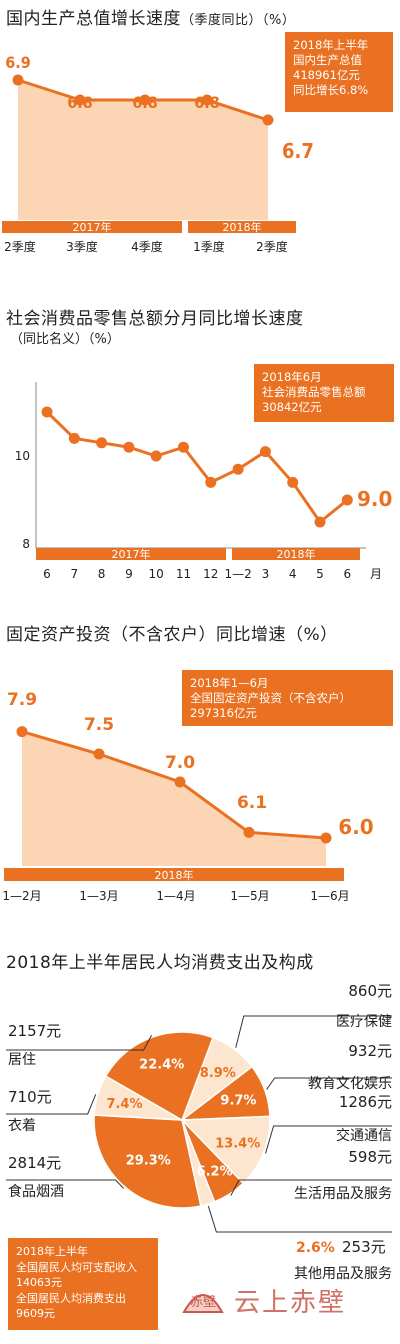  What do you see at coordinates (156, 574) in the screenshot?
I see `retail-category-label: 10` at bounding box center [156, 574].